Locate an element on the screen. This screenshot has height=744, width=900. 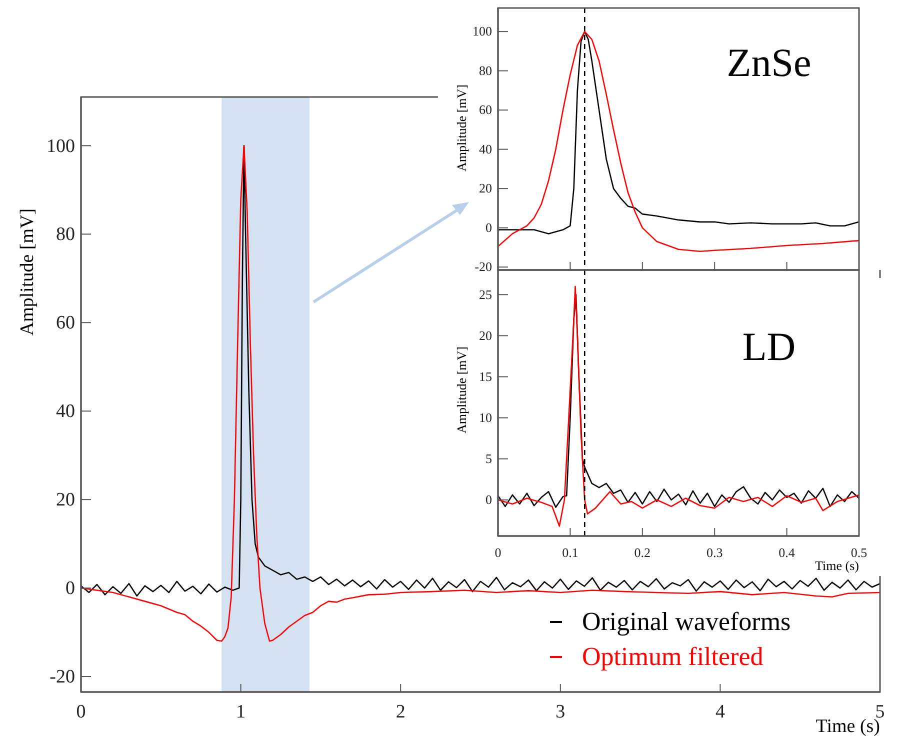
x-tick-label: 0.4 is located at coordinates (787, 552).